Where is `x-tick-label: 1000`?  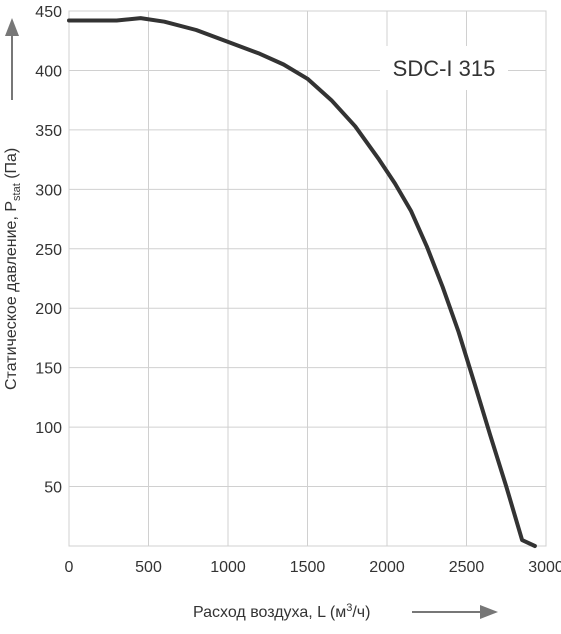 x-tick-label: 1000 is located at coordinates (228, 567).